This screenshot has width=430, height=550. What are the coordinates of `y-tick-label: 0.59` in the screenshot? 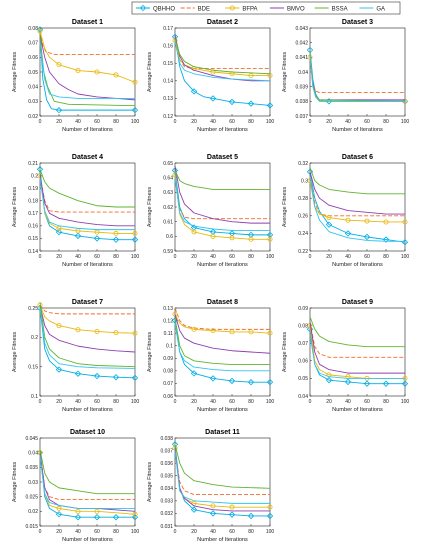 It's located at (168, 252).